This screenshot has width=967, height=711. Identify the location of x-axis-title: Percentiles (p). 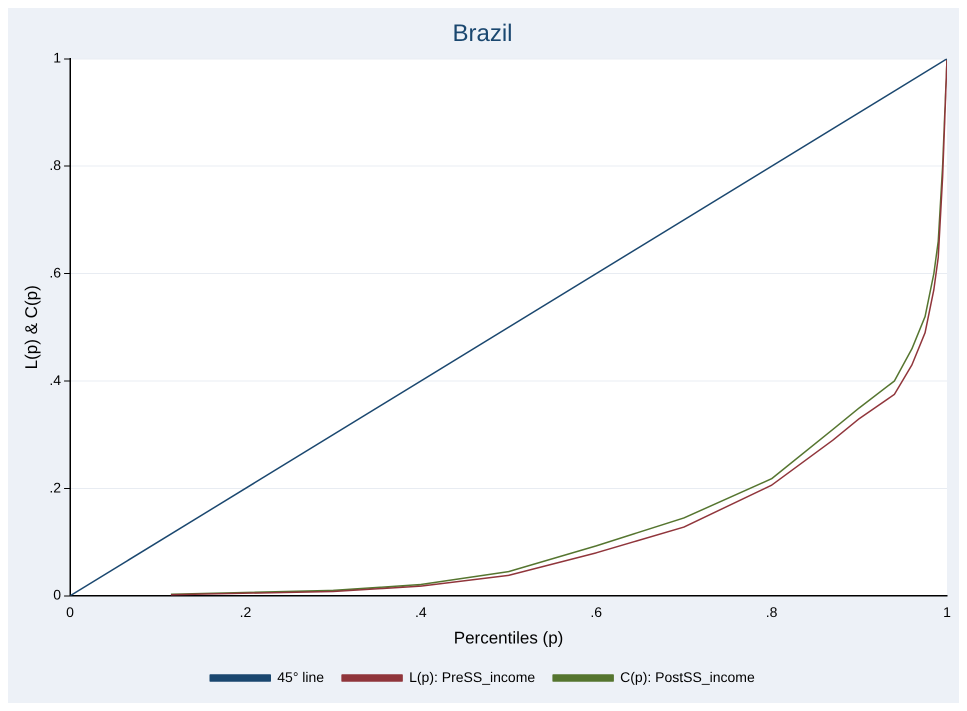
(509, 638).